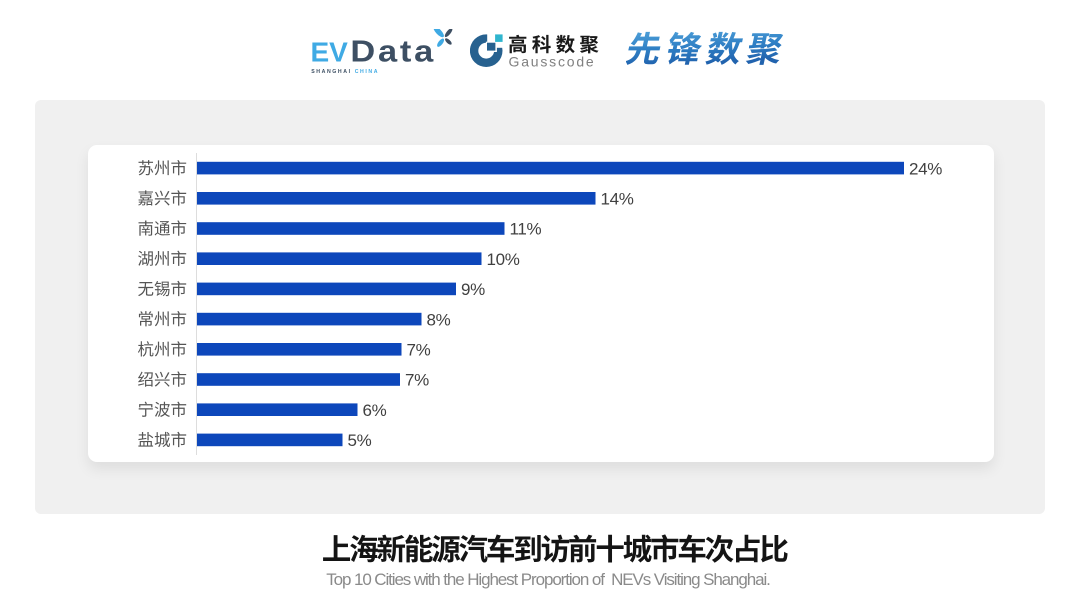 The height and width of the screenshot is (608, 1080). I want to click on svg-text: 24%, so click(925, 168).